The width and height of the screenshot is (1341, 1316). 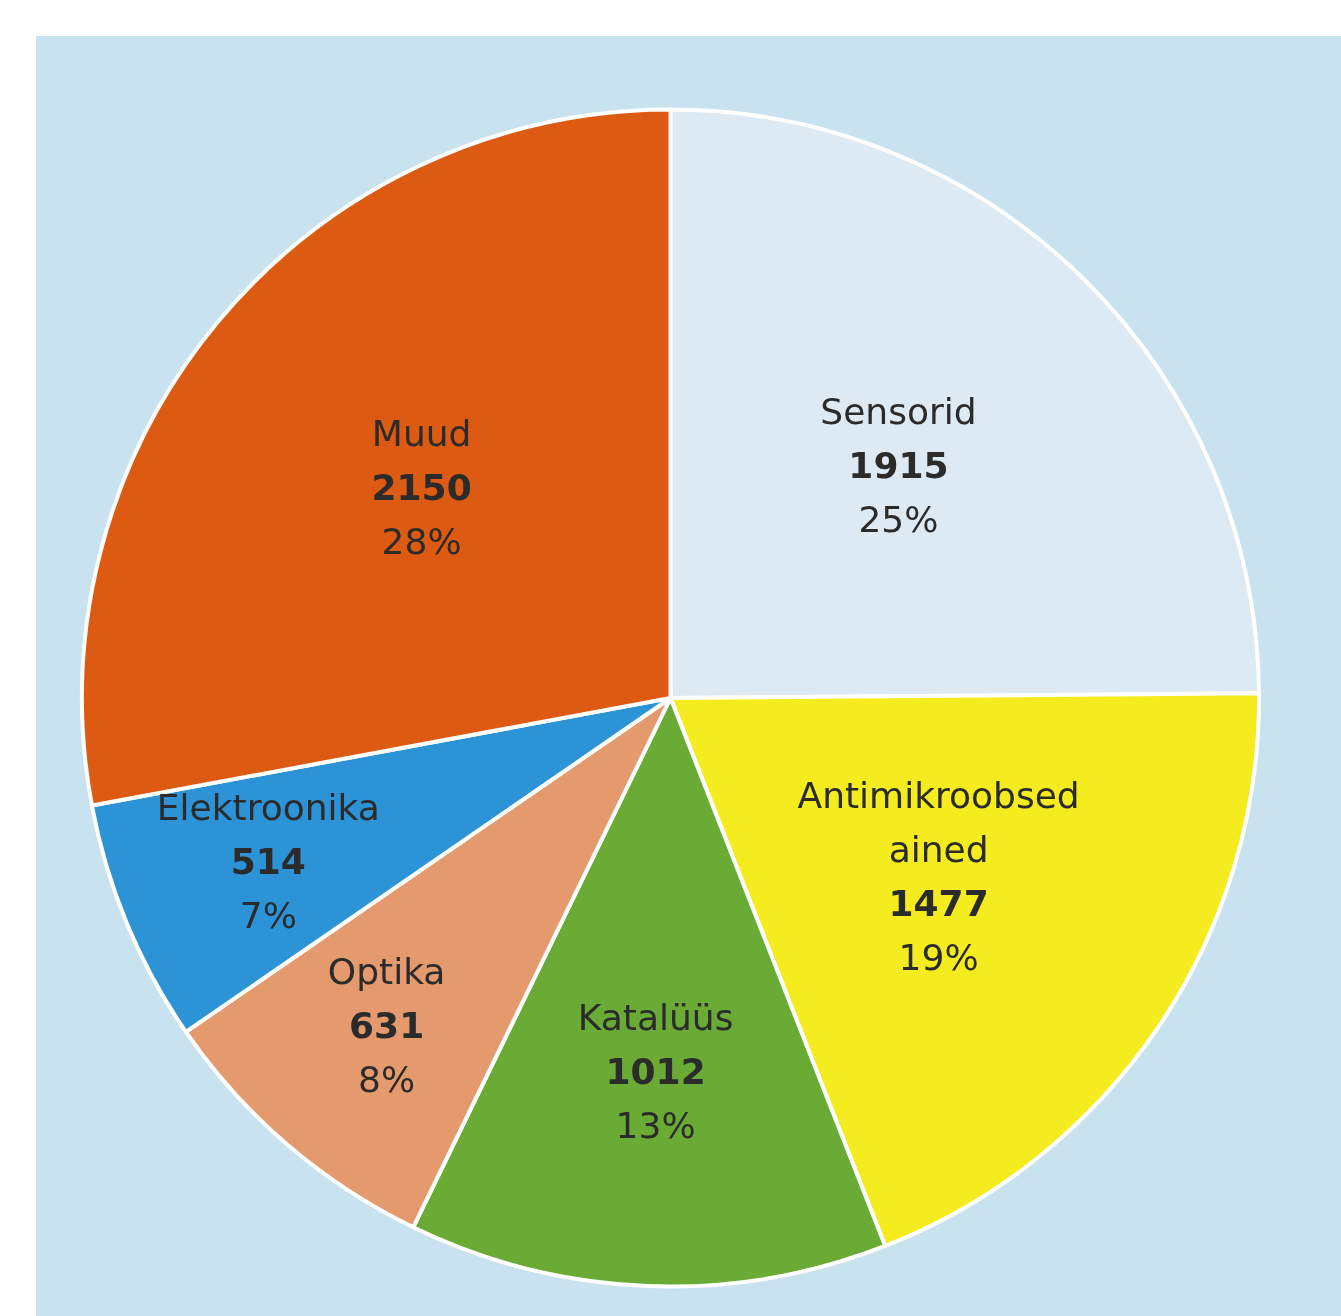 I want to click on data-label: 514 7%, so click(x=268, y=889).